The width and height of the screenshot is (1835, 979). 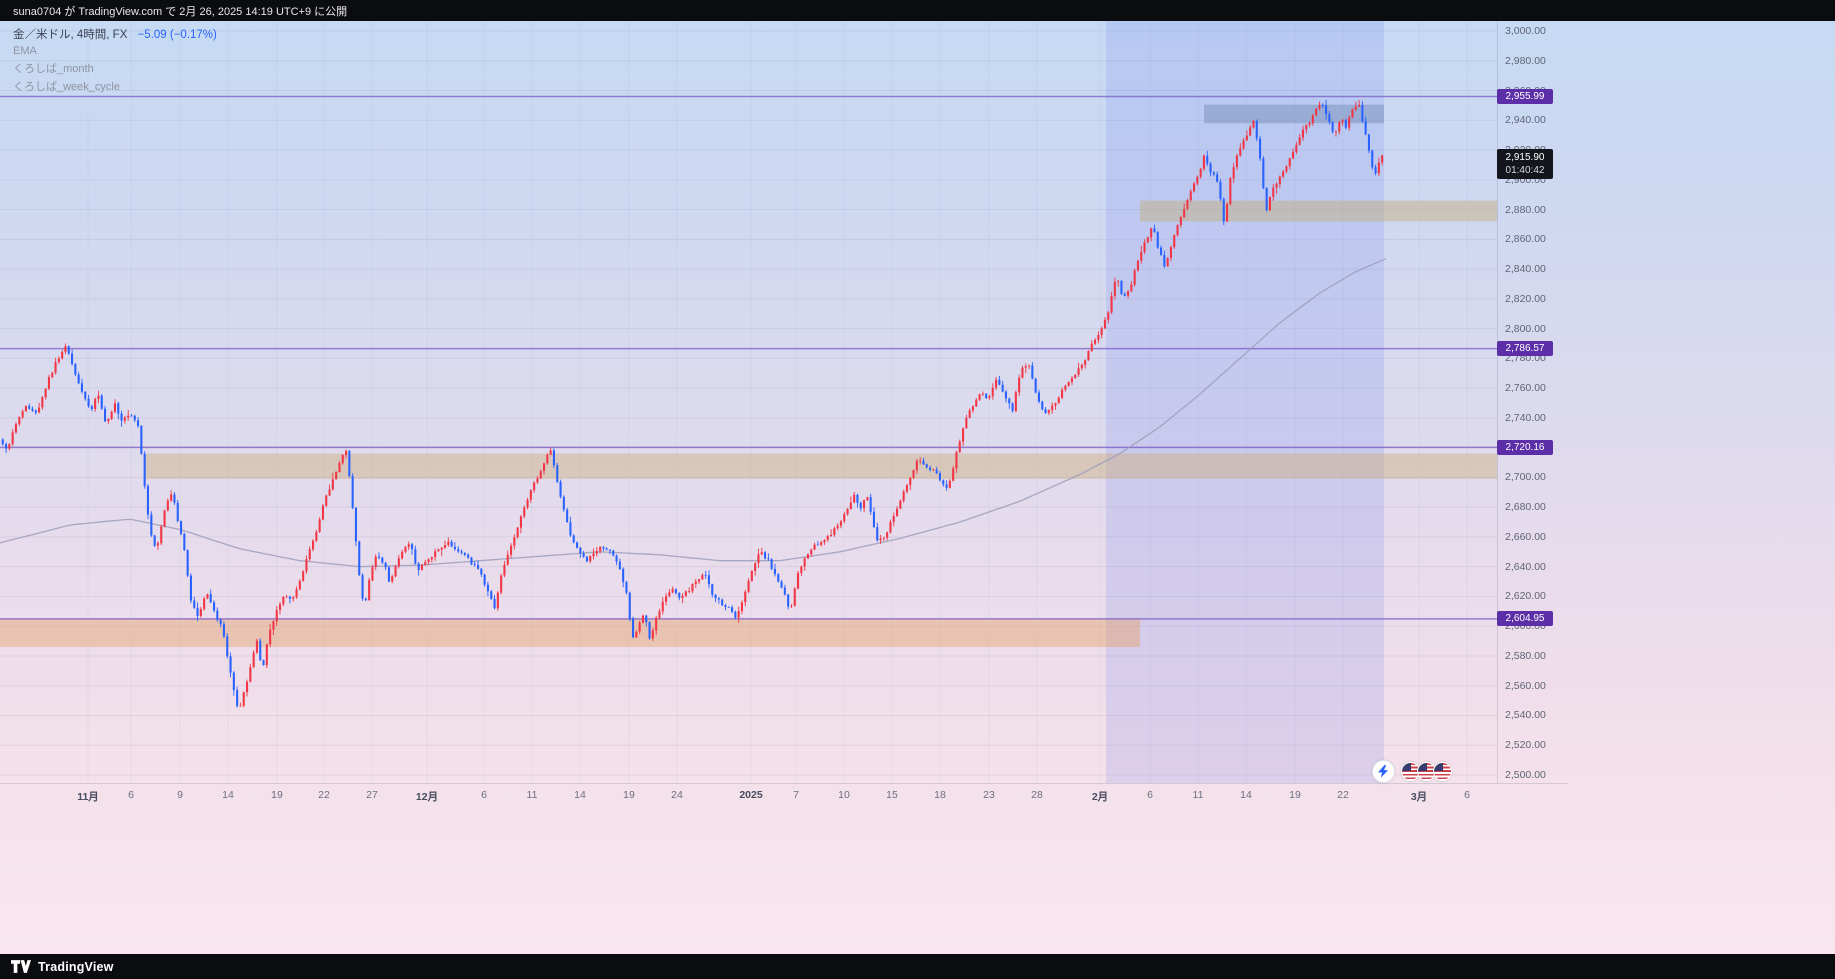 What do you see at coordinates (1525, 566) in the screenshot?
I see `price-axis-label: 2,640.00` at bounding box center [1525, 566].